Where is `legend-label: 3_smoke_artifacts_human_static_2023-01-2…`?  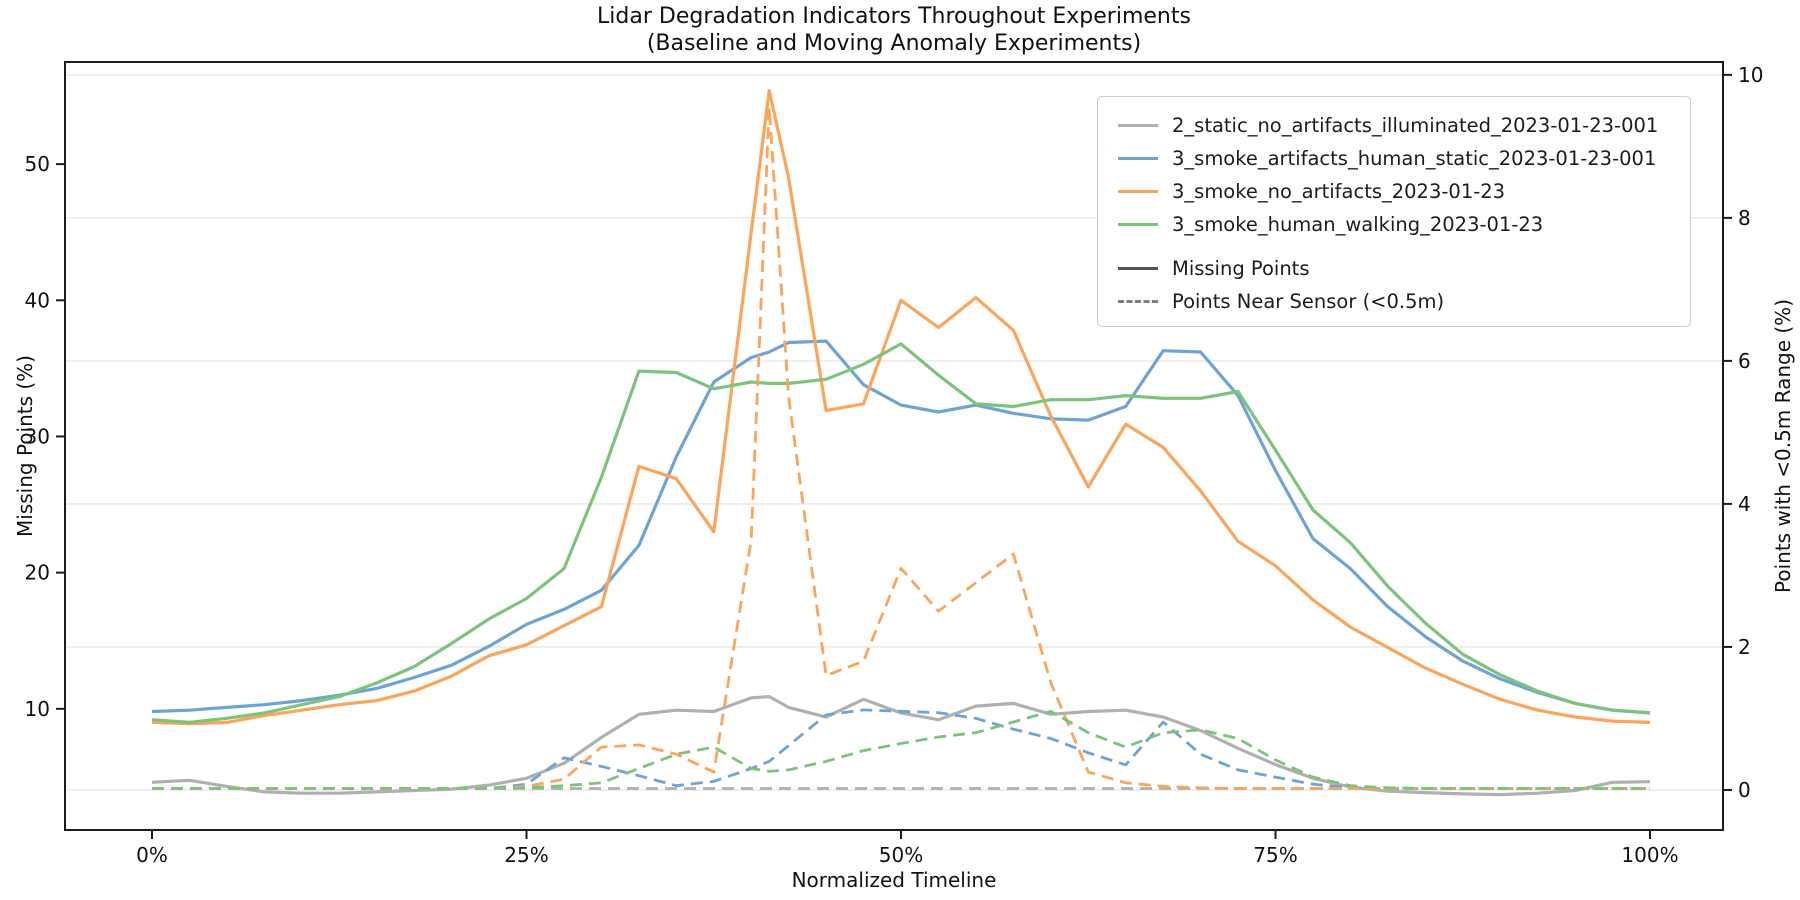 legend-label: 3_smoke_artifacts_human_static_2023-01-2… is located at coordinates (1414, 158).